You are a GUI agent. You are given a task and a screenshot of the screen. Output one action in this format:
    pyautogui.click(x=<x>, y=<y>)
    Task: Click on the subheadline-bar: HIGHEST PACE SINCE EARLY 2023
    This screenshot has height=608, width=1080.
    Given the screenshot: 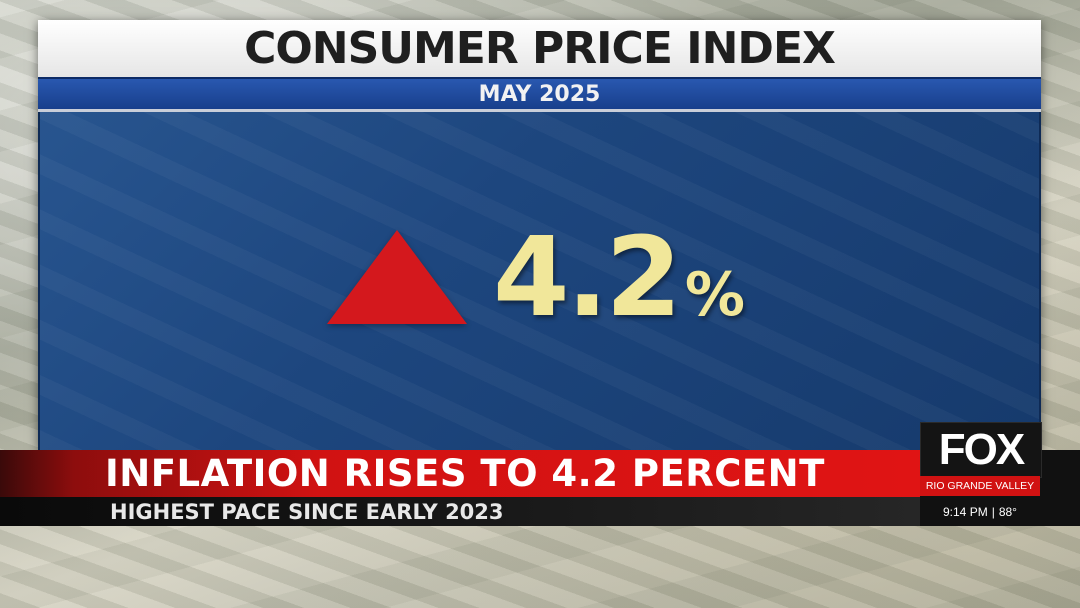 What is the action you would take?
    pyautogui.click(x=460, y=511)
    